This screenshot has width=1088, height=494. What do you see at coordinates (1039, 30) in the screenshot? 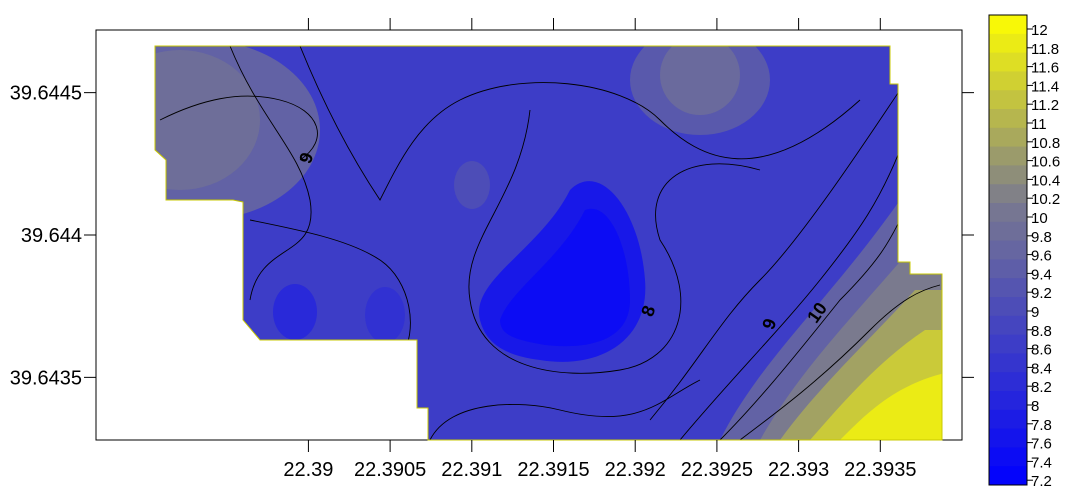
I see `colorbar-label: 12` at bounding box center [1039, 30].